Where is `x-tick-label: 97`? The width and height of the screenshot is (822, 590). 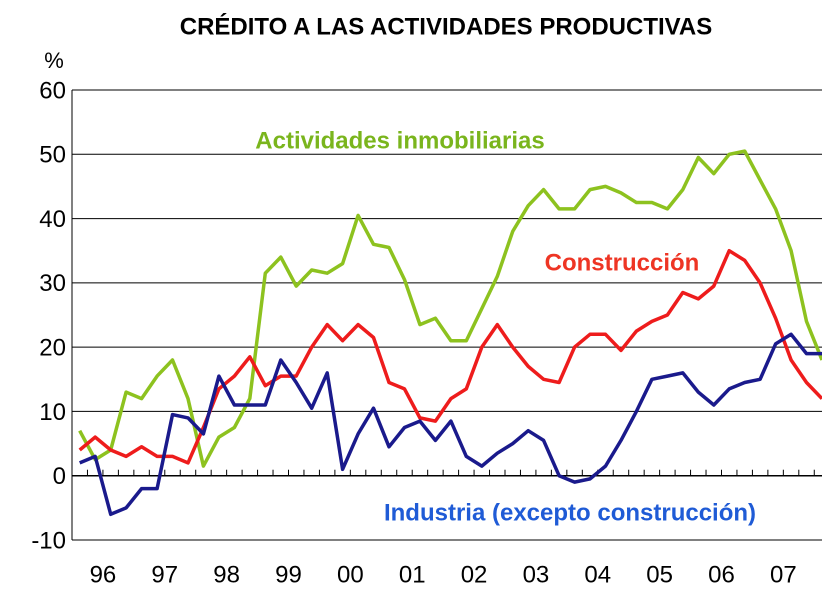 x-tick-label: 97 is located at coordinates (164, 574).